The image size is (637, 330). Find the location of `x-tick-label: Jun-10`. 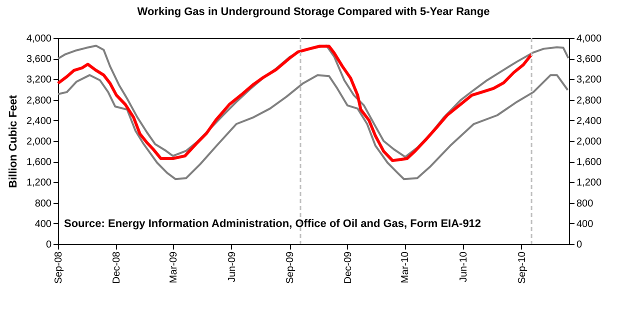

x-tick-label: Jun-10 is located at coordinates (464, 266).